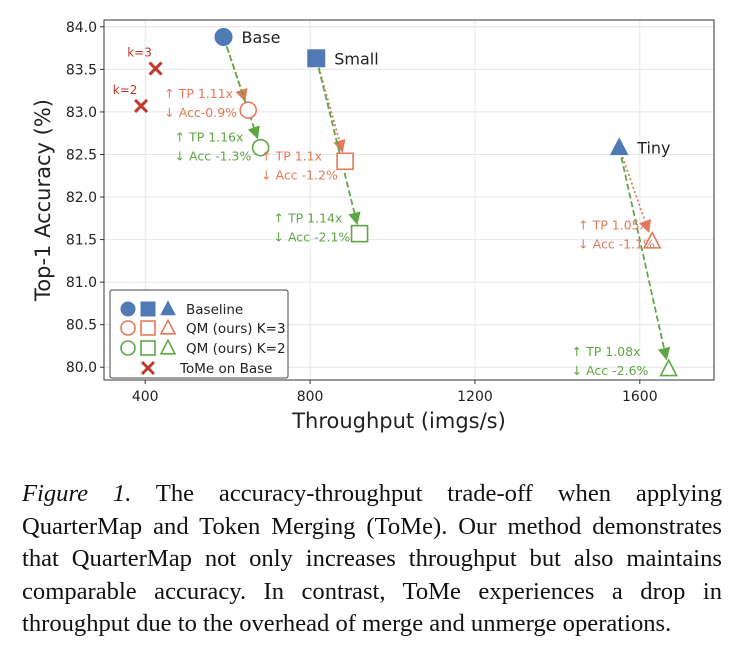 The width and height of the screenshot is (740, 660). Describe the element at coordinates (242, 93) in the screenshot. I see `base-k2-arrow` at that location.